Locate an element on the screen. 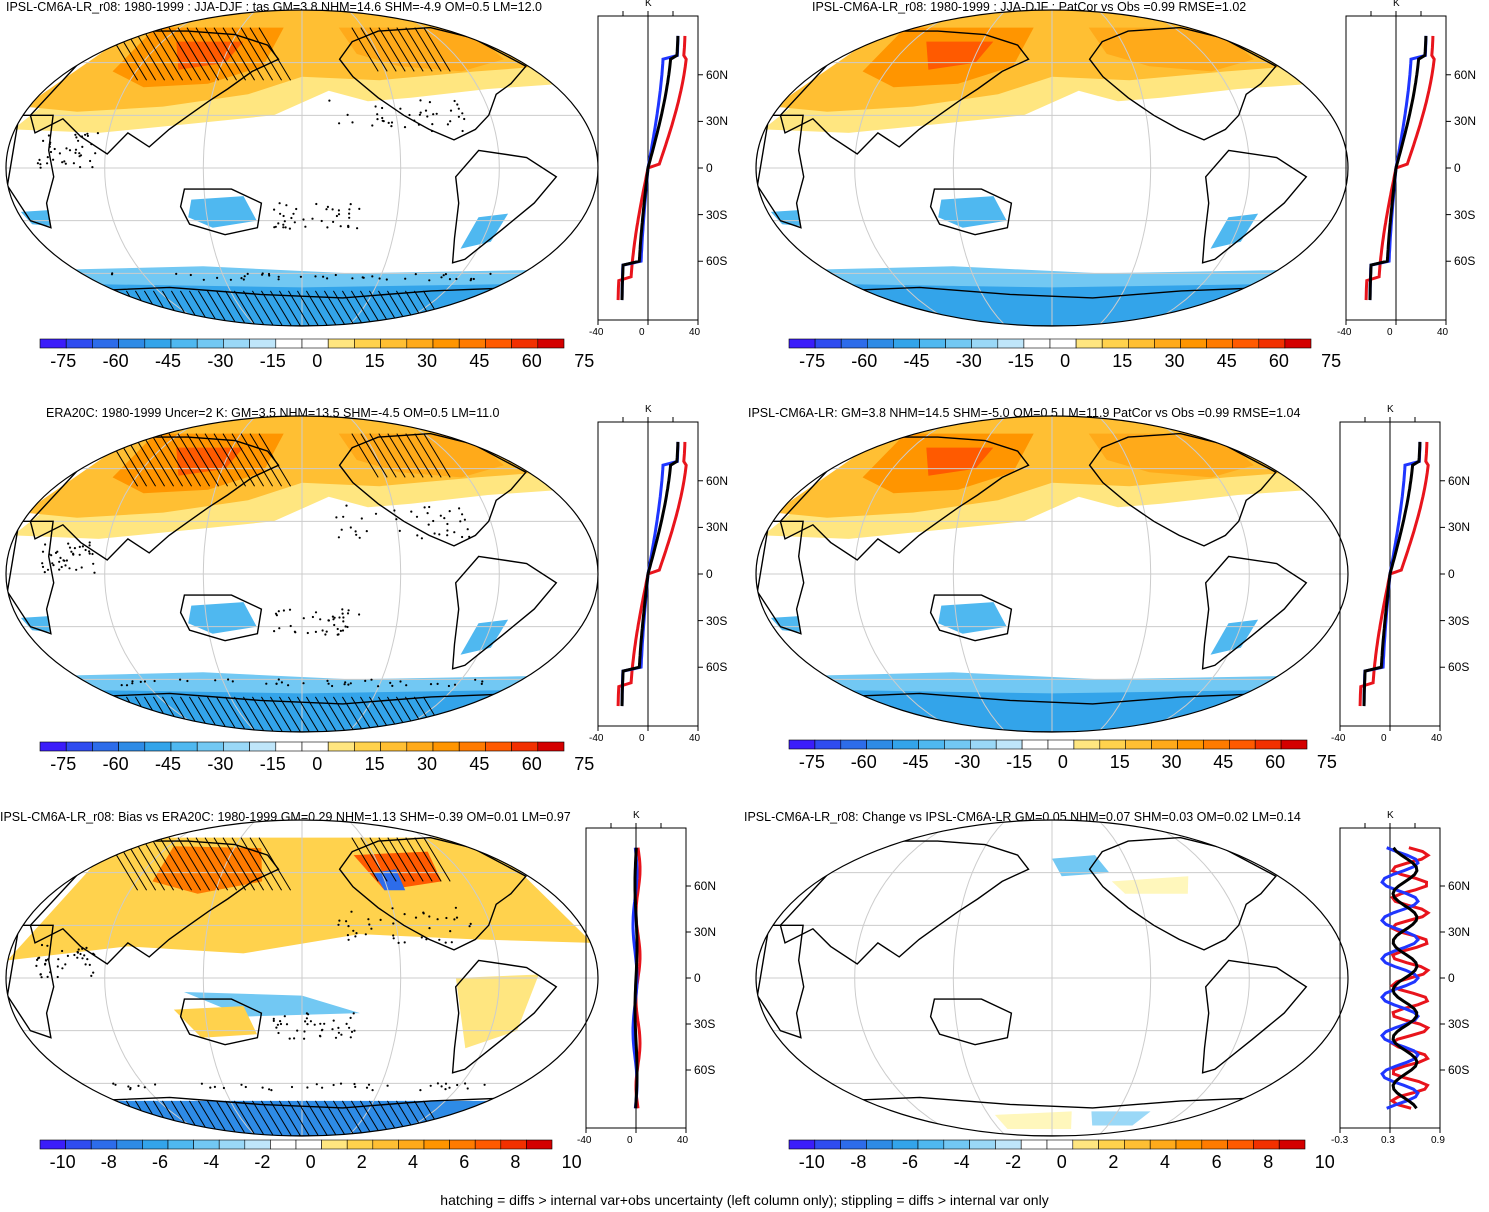 Image resolution: width=1489 pixels, height=1212 pixels. profile-lat-label-5-0: 60N is located at coordinates (705, 886).